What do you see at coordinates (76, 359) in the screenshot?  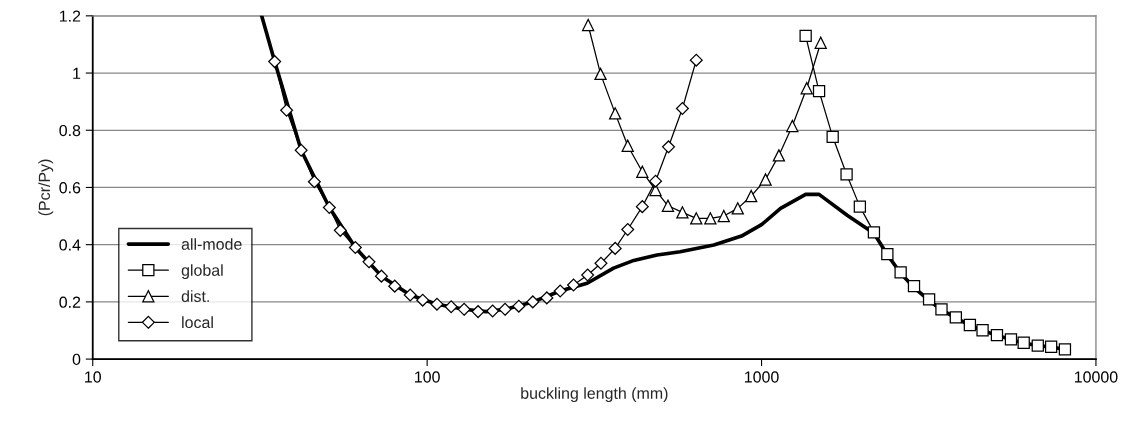 I see `y-tick-label: 0` at bounding box center [76, 359].